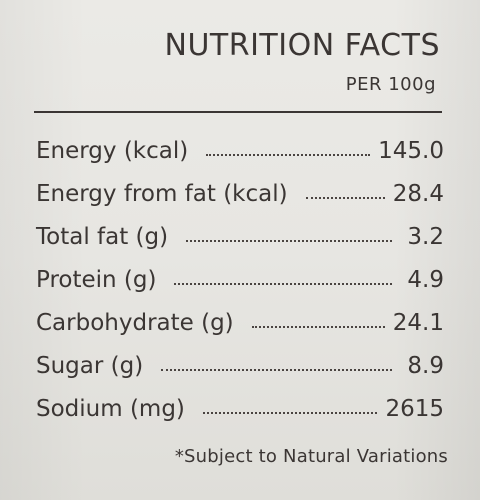 This screenshot has width=480, height=500. I want to click on nutrient-name: Protein (g), so click(96, 280).